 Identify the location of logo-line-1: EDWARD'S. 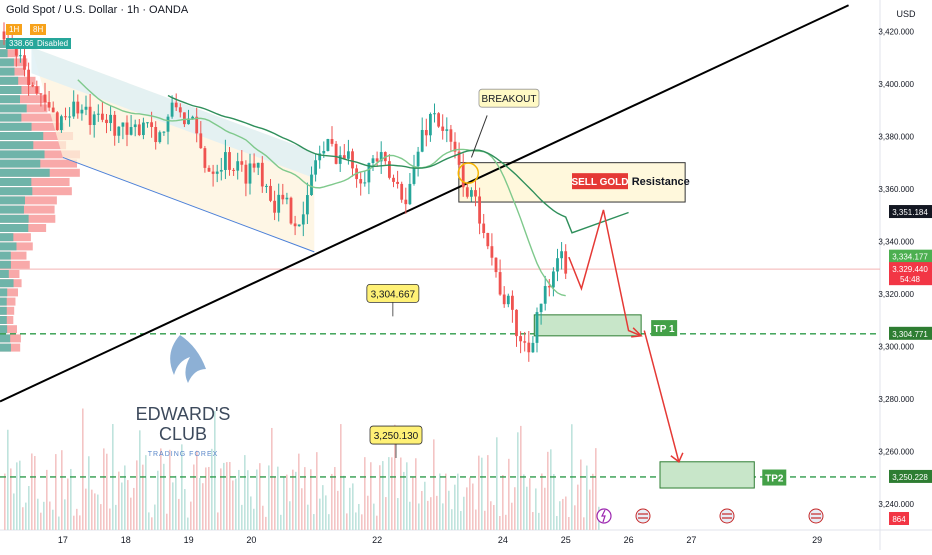
(183, 414).